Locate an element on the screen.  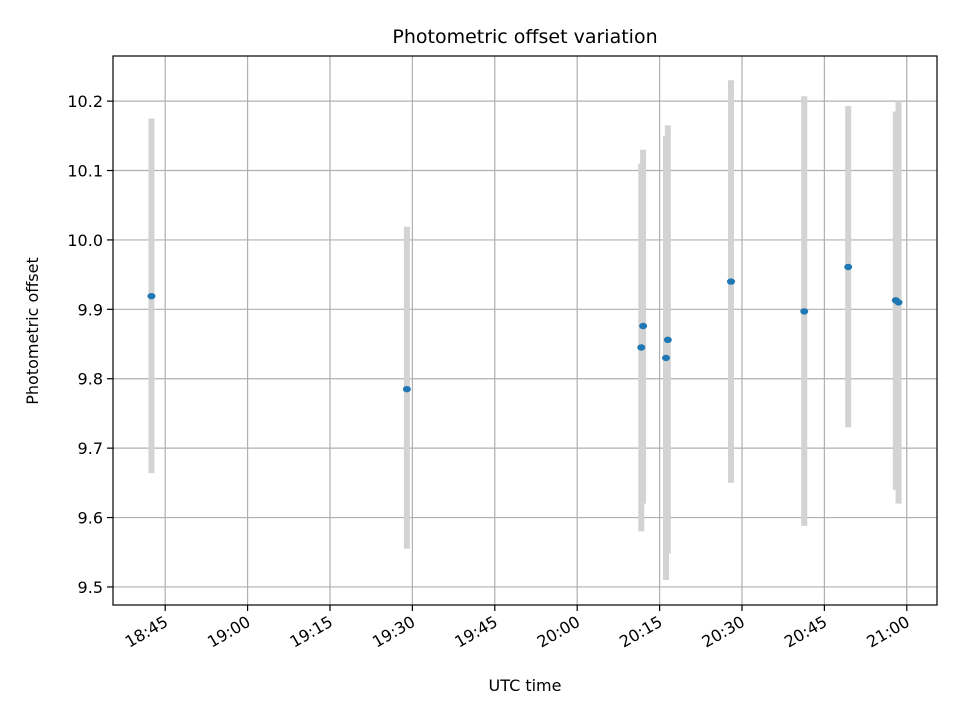
y-tick-label: 10.2 is located at coordinates (85, 101).